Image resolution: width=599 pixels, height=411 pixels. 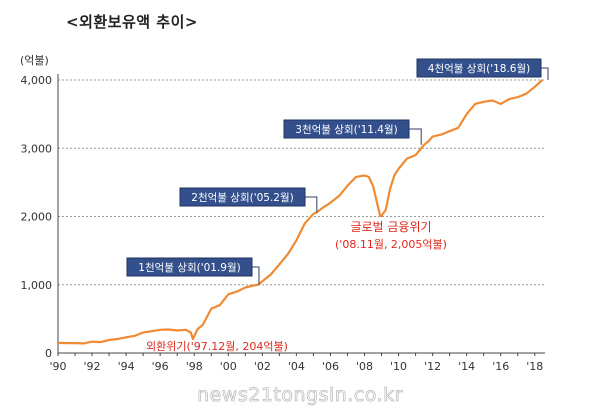 What do you see at coordinates (296, 366) in the screenshot?
I see `x-tick-label: '04` at bounding box center [296, 366].